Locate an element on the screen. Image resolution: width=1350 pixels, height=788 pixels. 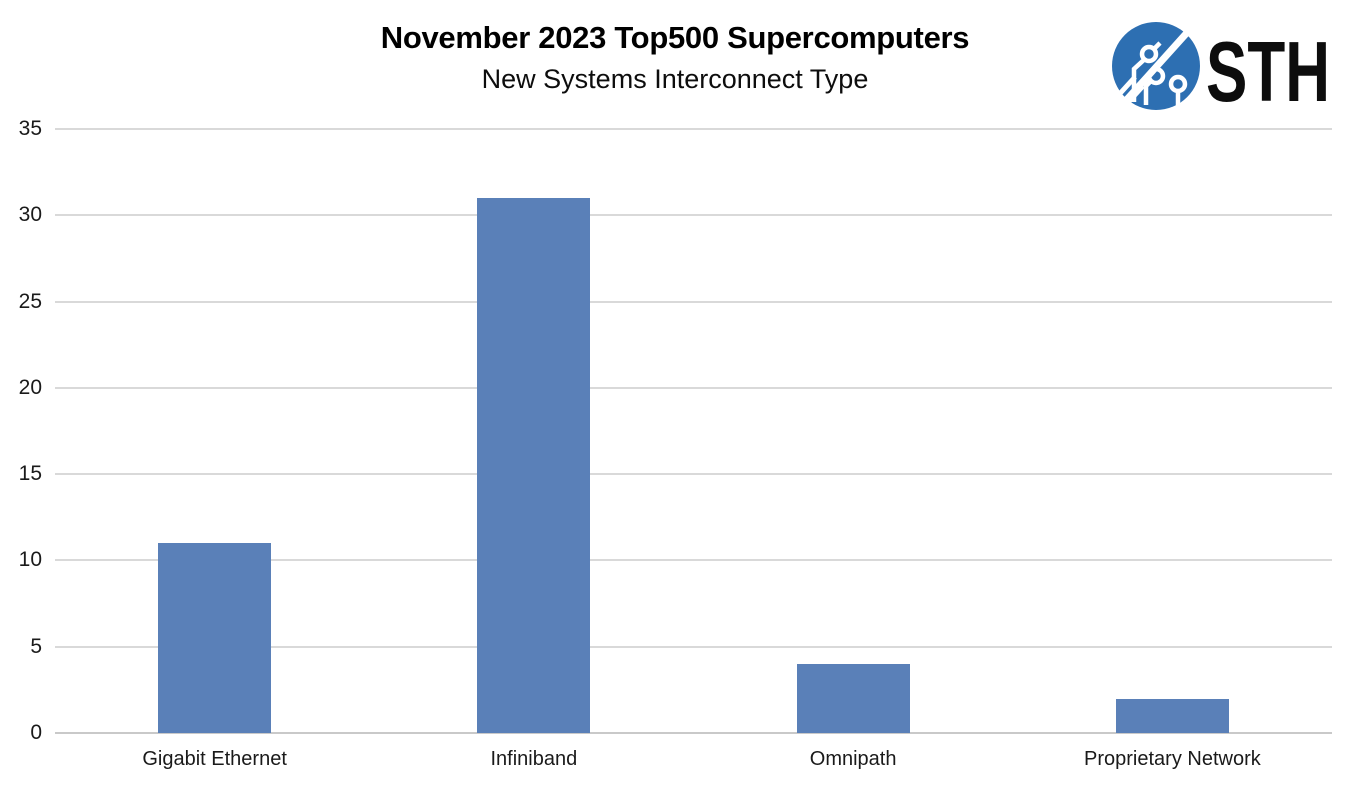
y-axis-tick-label: 0 is located at coordinates (36, 732).